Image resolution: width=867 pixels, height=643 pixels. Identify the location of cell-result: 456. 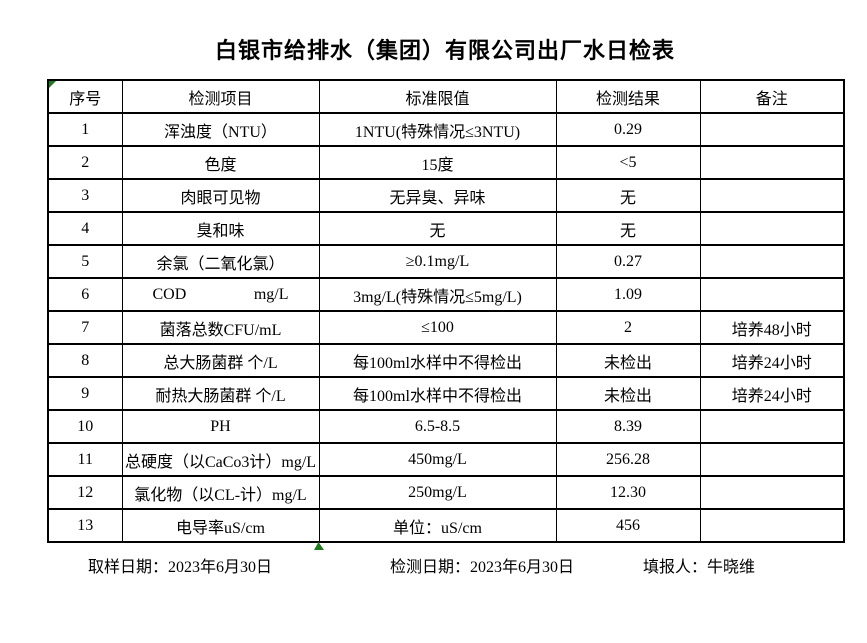
(628, 525).